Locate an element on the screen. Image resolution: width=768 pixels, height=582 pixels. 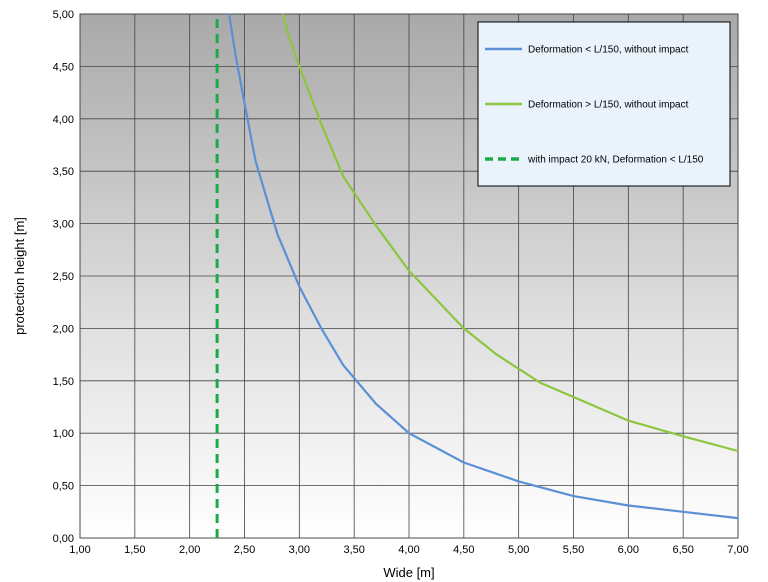
x-tick-label: 1,00 is located at coordinates (79, 550).